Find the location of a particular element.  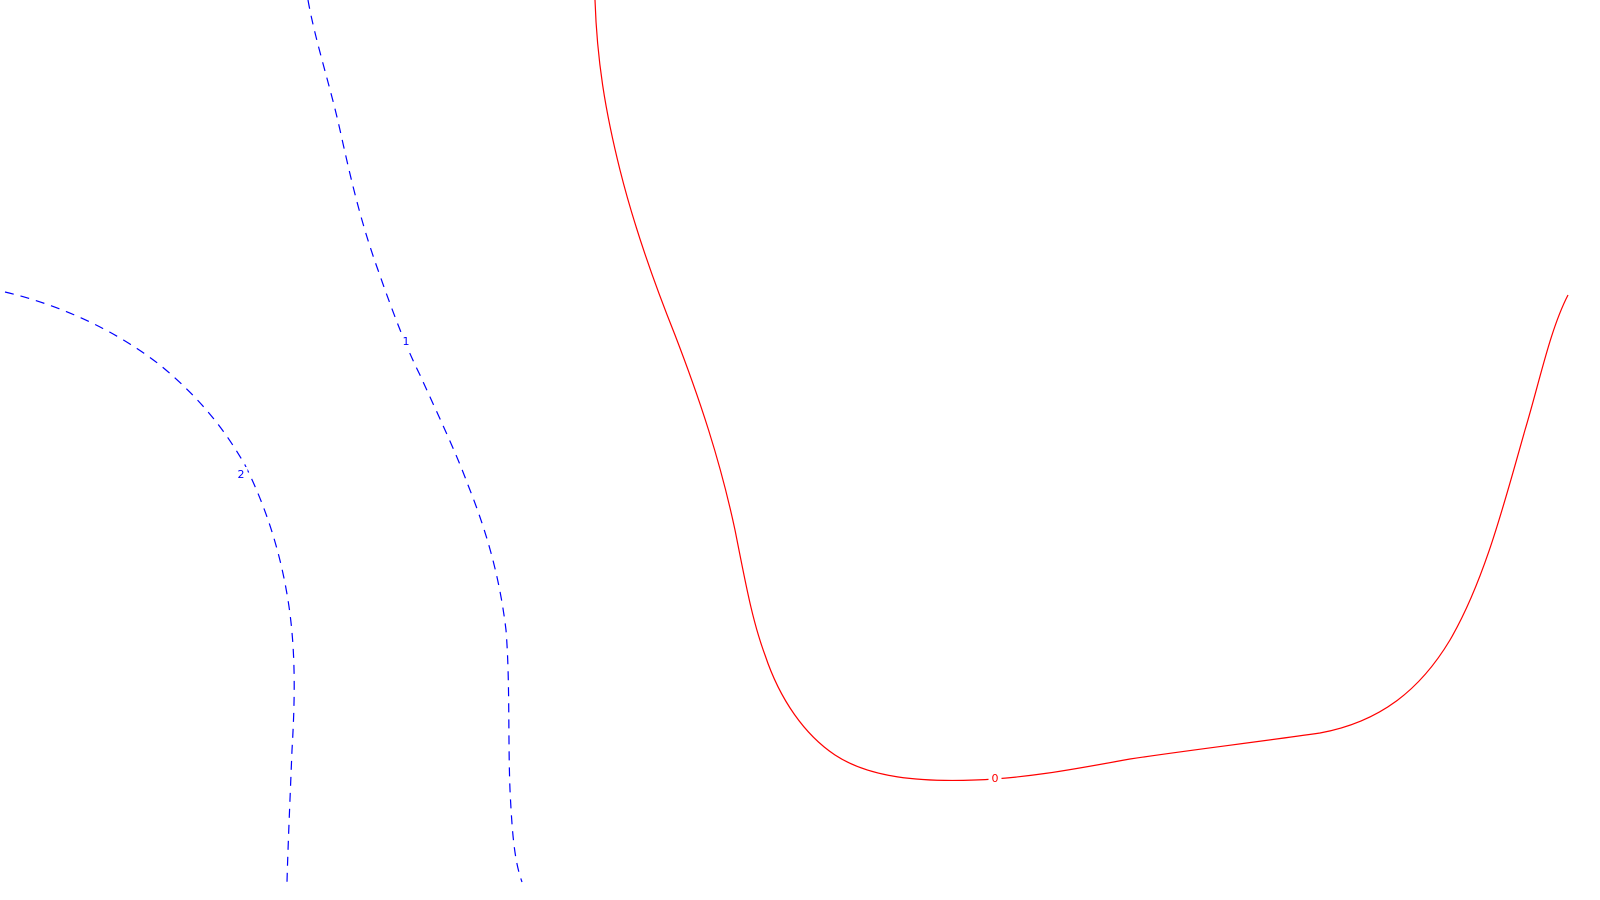

contour-label-level-2: 2 is located at coordinates (241, 474).